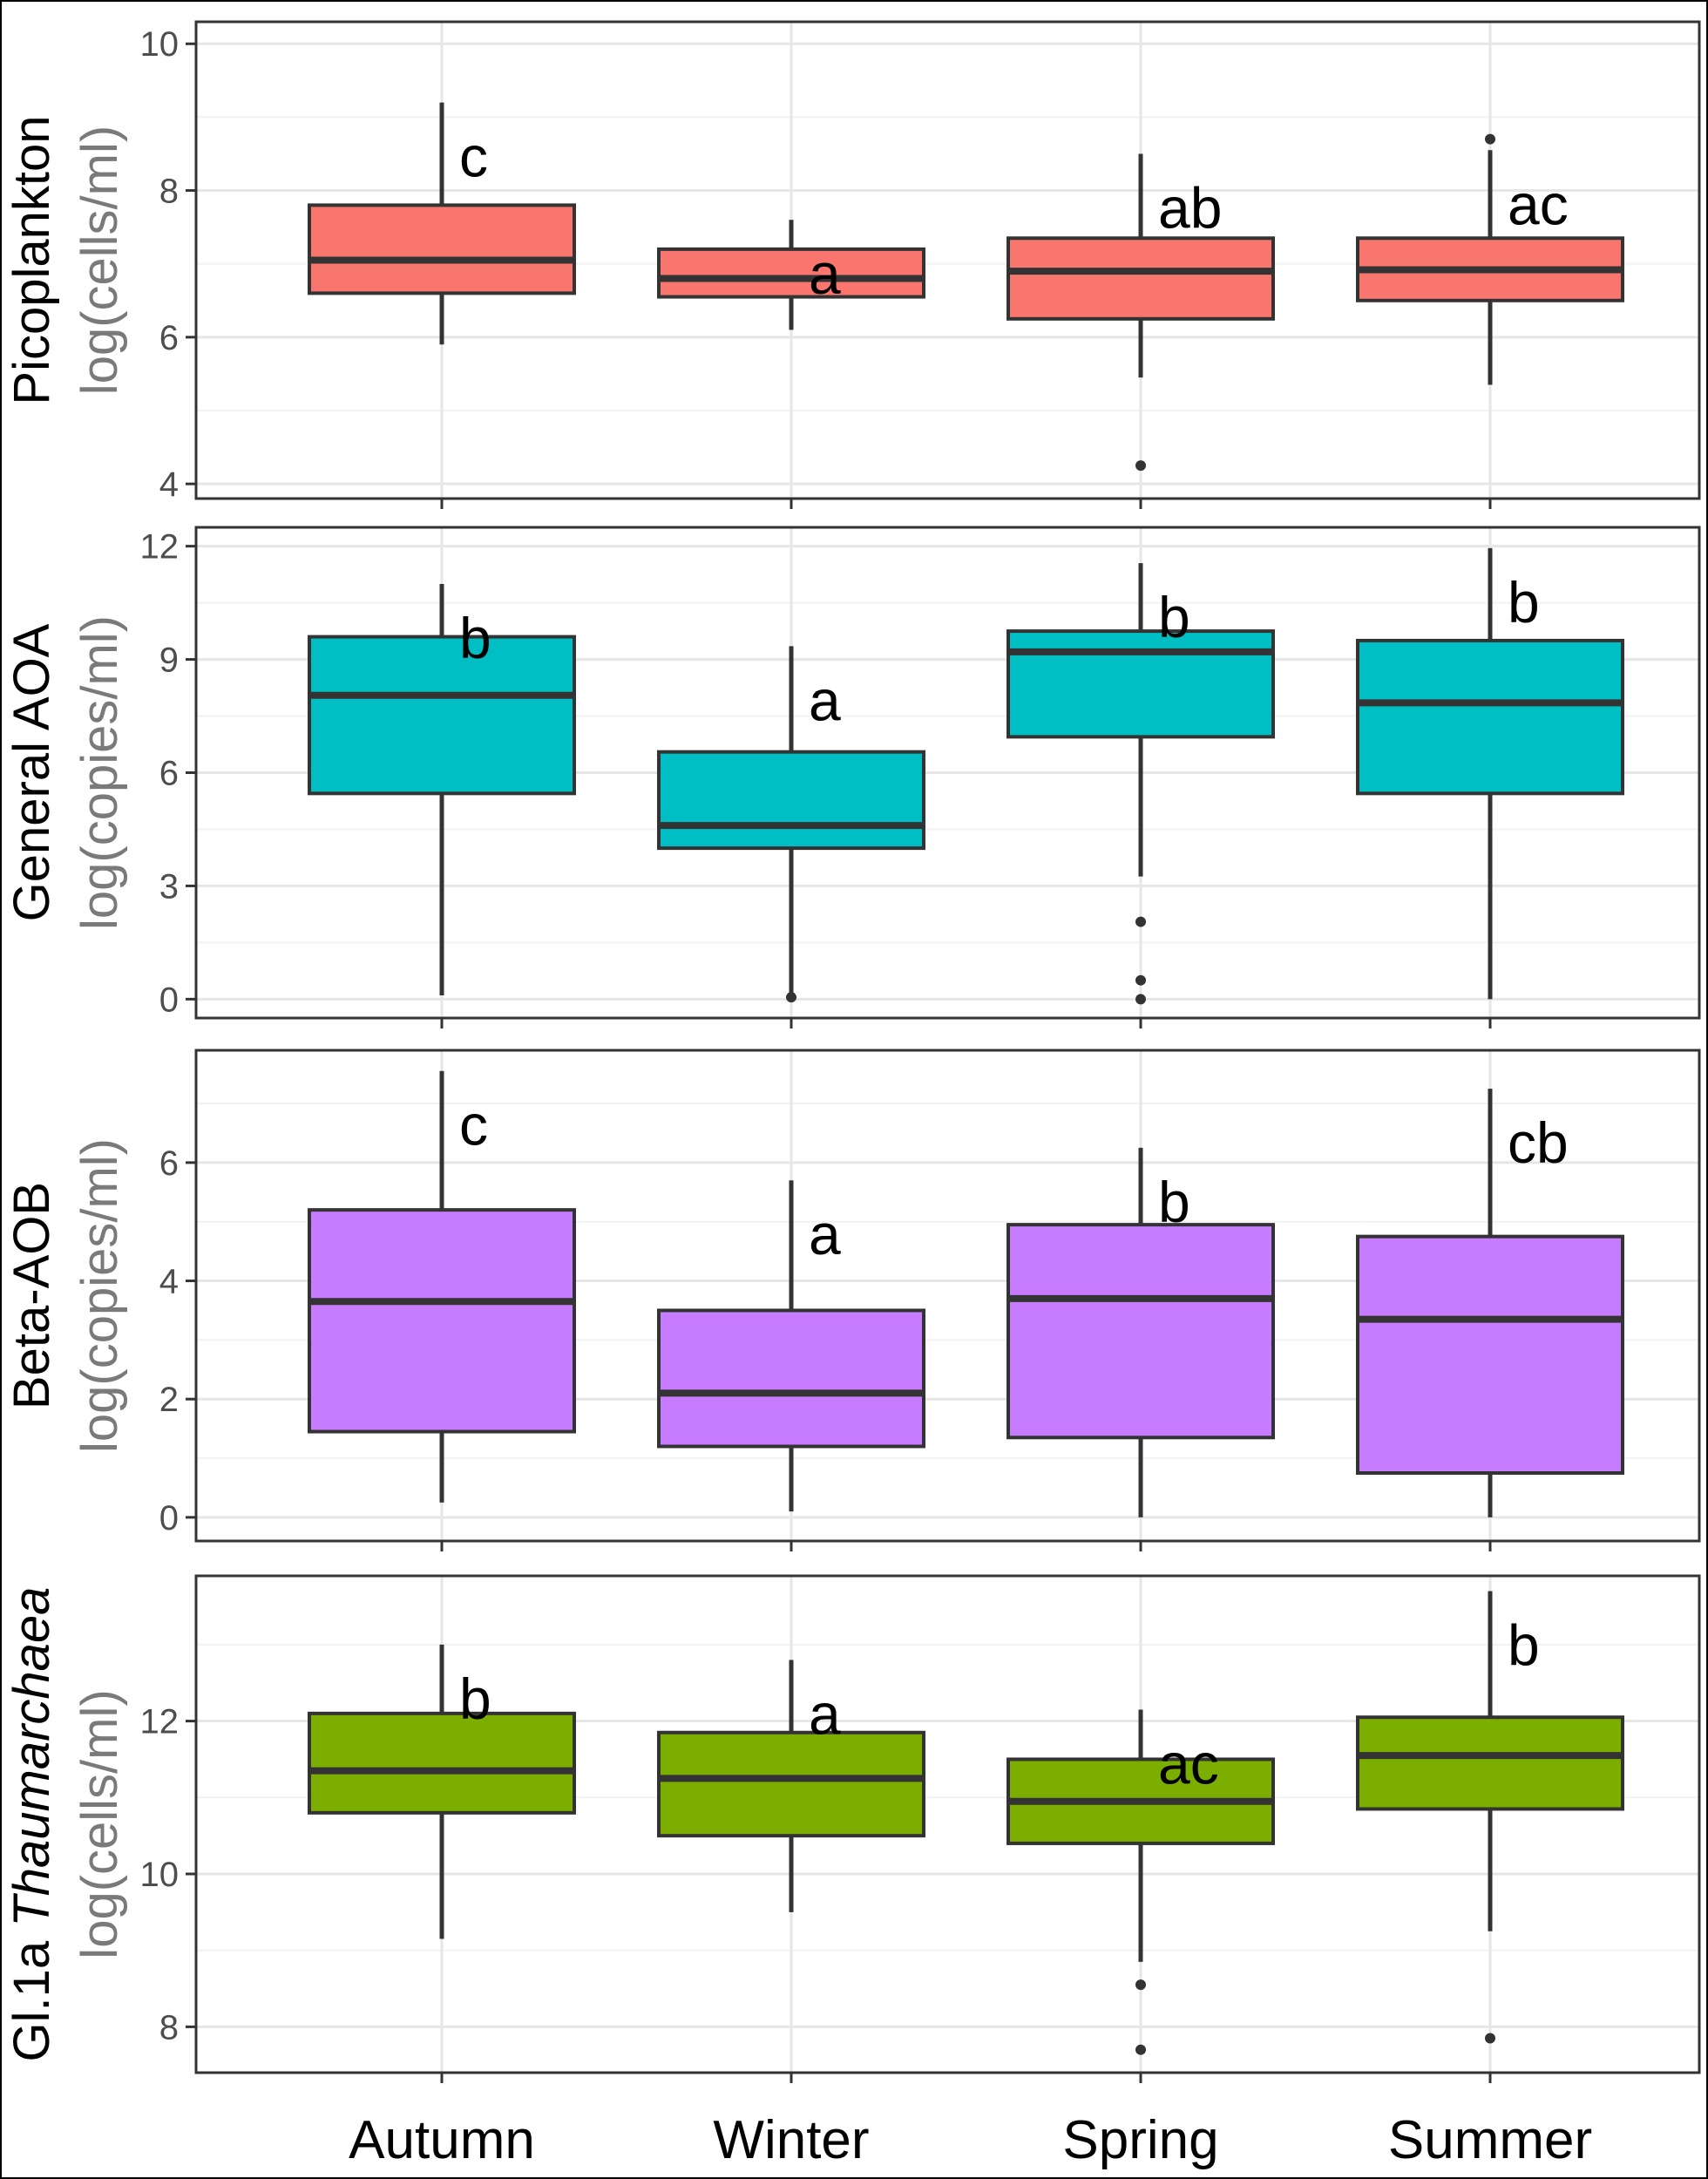 Image resolution: width=1708 pixels, height=2179 pixels. What do you see at coordinates (31, 1757) in the screenshot?
I see `y-axis-label-italic-text: Thaumarchaea` at bounding box center [31, 1757].